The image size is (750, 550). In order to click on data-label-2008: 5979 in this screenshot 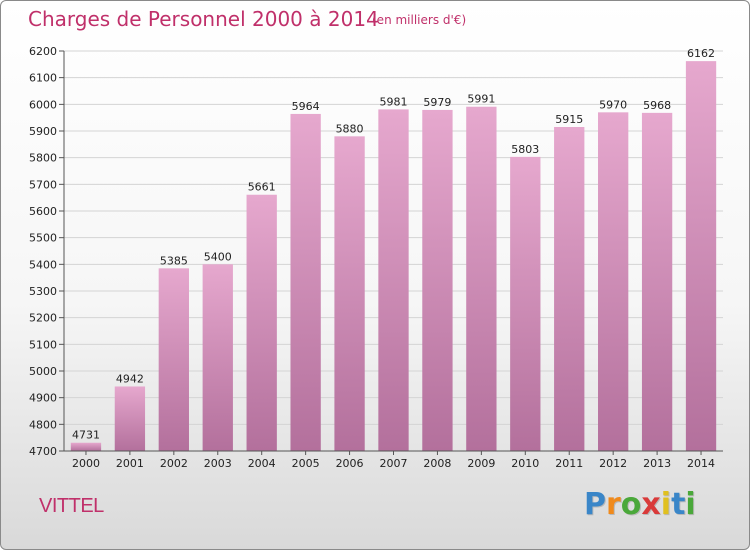, I will do `click(437, 102)`.